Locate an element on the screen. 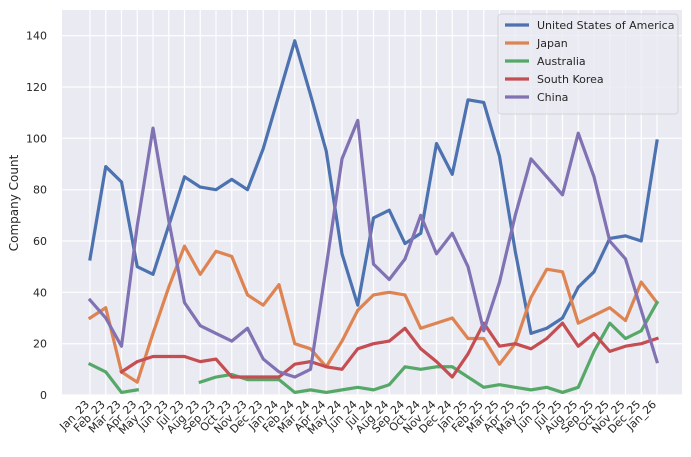 This screenshot has height=457, width=691. legend-label: Japan is located at coordinates (552, 43).